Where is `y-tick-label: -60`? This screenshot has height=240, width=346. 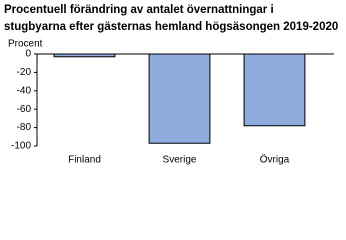
y-tick-label: -60 is located at coordinates (24, 109).